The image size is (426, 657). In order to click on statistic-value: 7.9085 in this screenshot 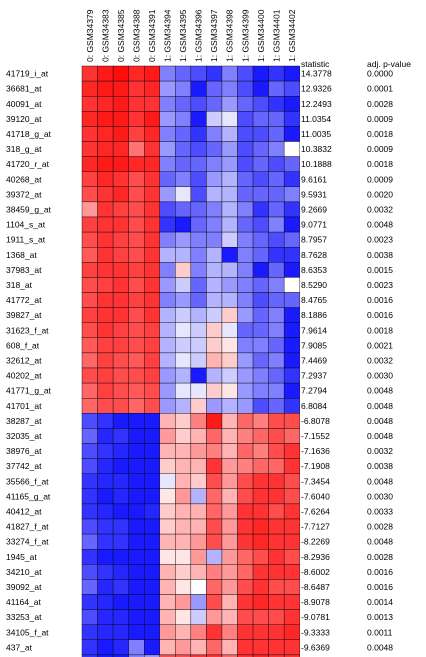, I will do `click(314, 345)`.